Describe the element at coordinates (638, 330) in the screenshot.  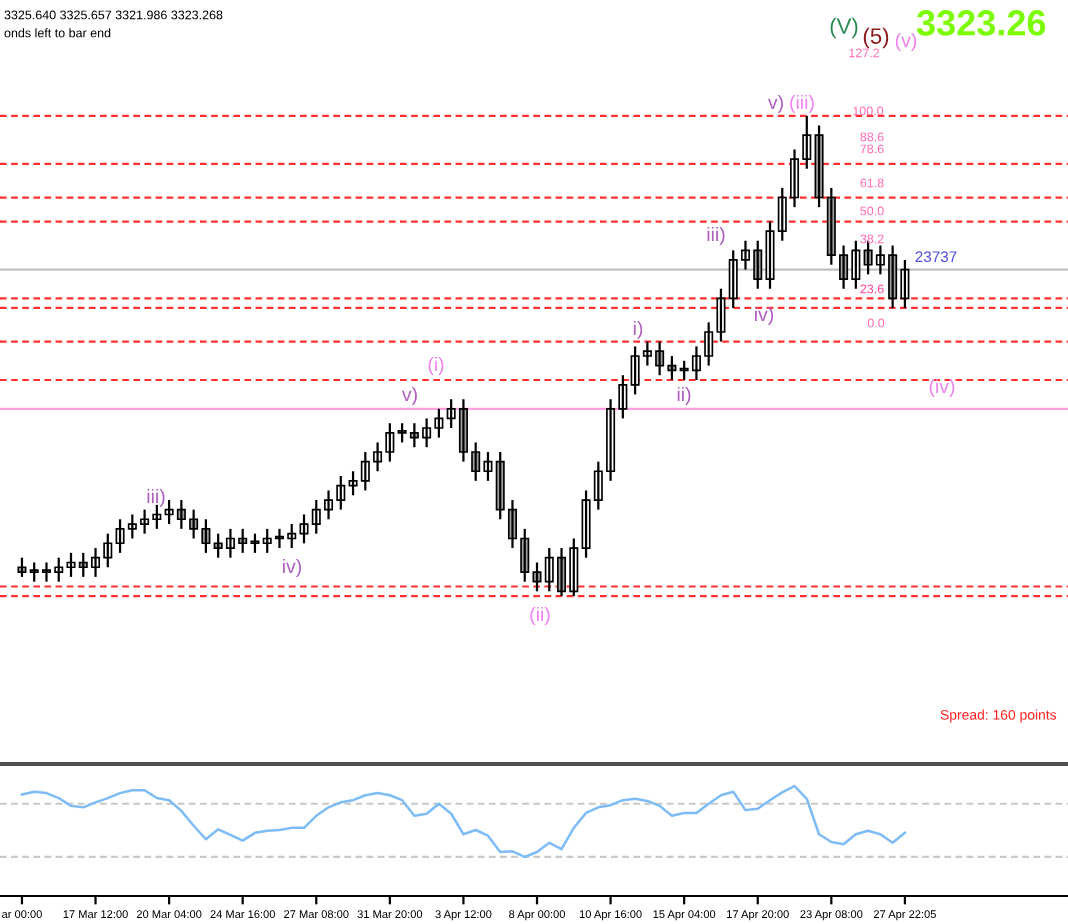
I see `annotation: i)` at that location.